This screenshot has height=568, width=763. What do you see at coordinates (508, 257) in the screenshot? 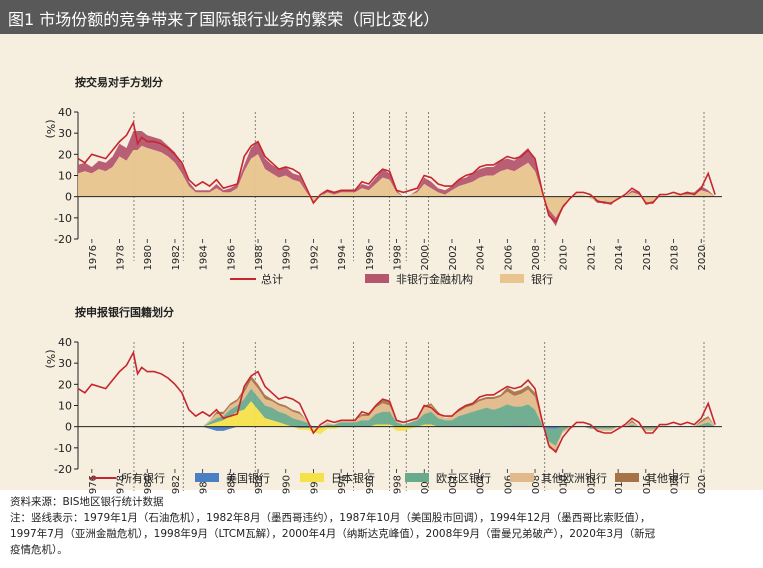
I see `c0-x-tick-label: 2006` at bounding box center [508, 257].